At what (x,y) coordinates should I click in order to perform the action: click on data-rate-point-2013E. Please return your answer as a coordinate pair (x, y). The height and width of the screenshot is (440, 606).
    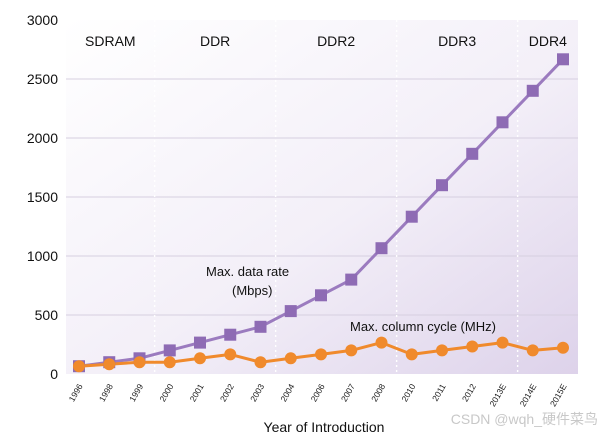
    Looking at the image, I should click on (502, 122).